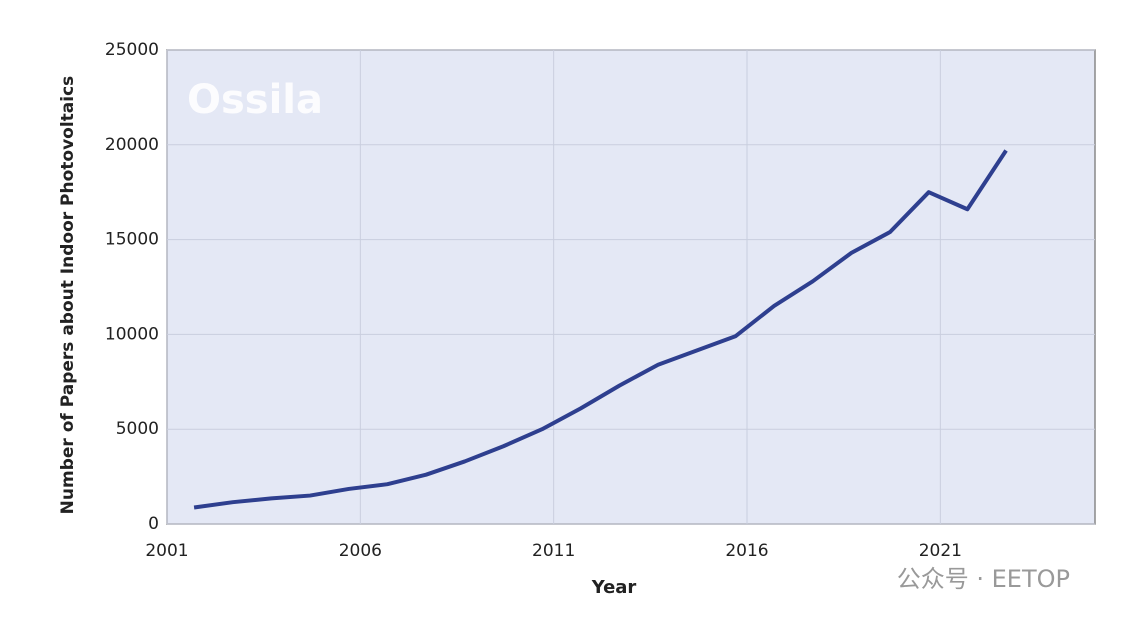 The width and height of the screenshot is (1123, 621). I want to click on y-tick-label: 5000, so click(137, 429).